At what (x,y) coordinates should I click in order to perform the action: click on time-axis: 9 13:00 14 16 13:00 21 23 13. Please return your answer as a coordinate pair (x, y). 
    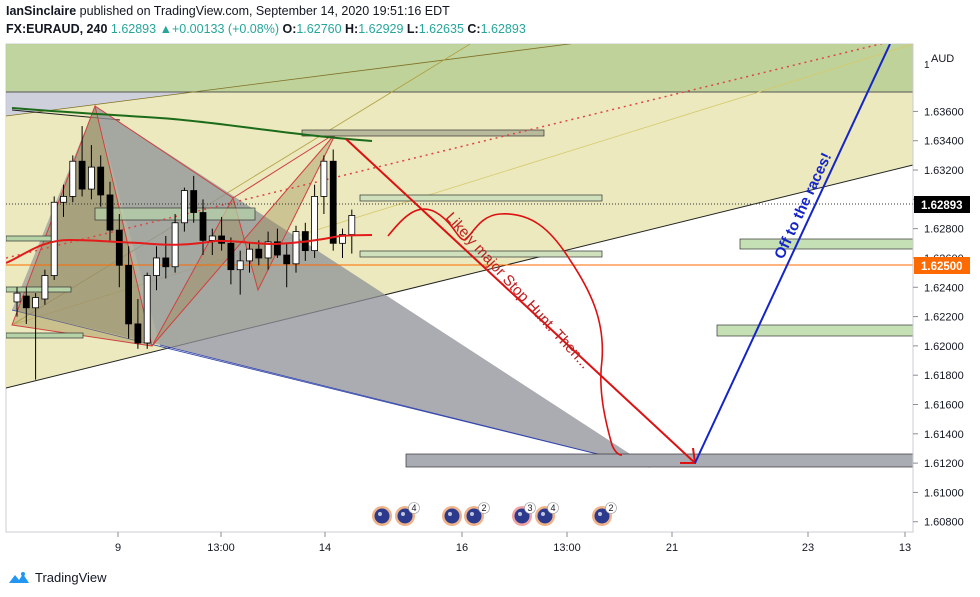
    Looking at the image, I should click on (459, 542).